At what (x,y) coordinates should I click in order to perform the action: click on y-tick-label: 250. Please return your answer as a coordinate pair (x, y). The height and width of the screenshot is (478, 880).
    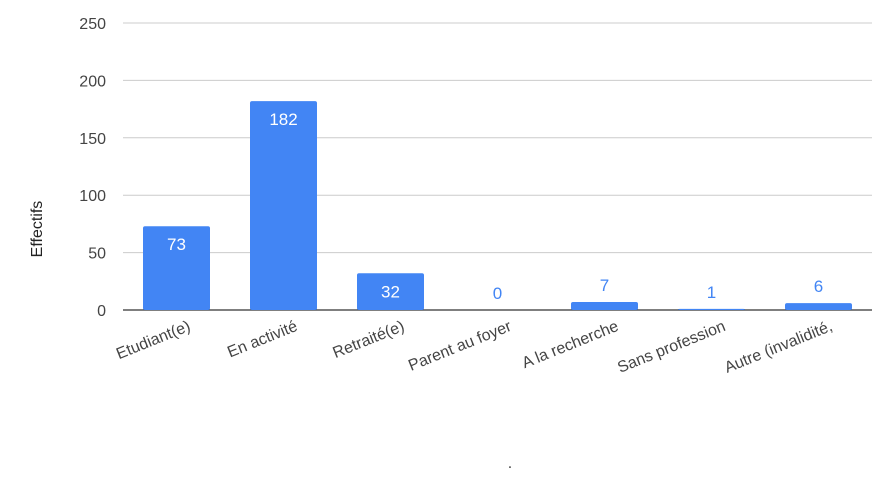
    Looking at the image, I should click on (92, 24).